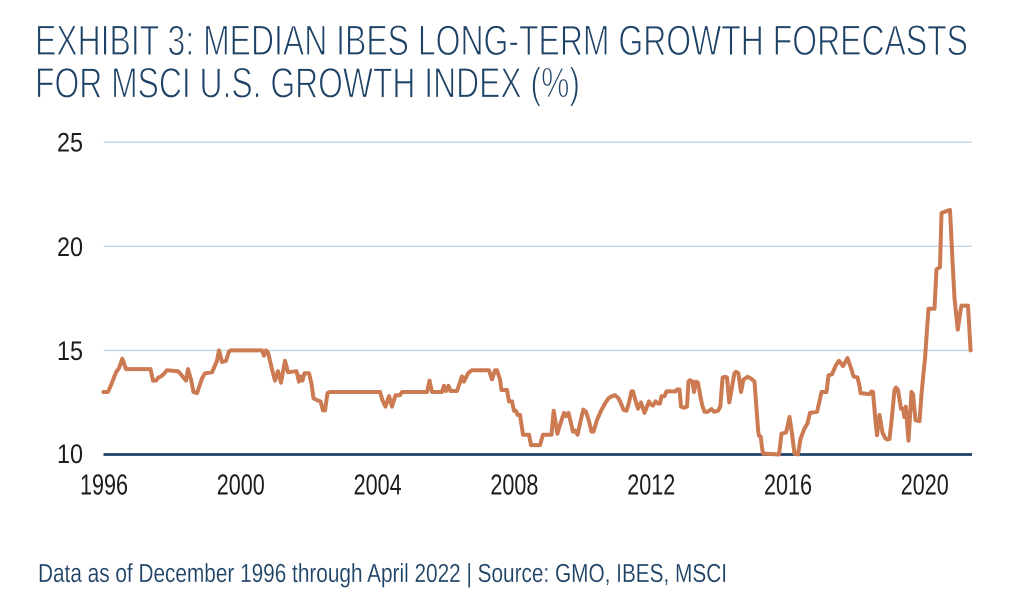  I want to click on svg-text: 20, so click(70, 247).